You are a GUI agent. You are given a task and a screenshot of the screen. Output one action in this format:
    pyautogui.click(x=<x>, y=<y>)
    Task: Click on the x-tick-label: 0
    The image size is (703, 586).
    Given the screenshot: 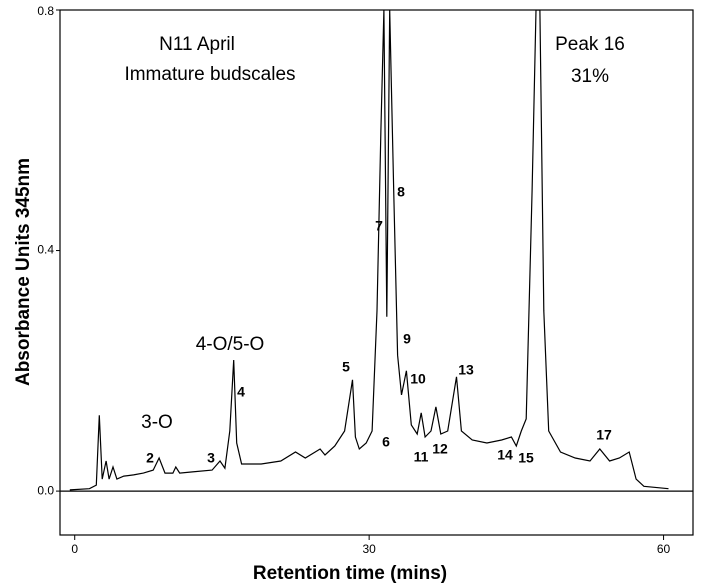 What is the action you would take?
    pyautogui.click(x=74, y=549)
    